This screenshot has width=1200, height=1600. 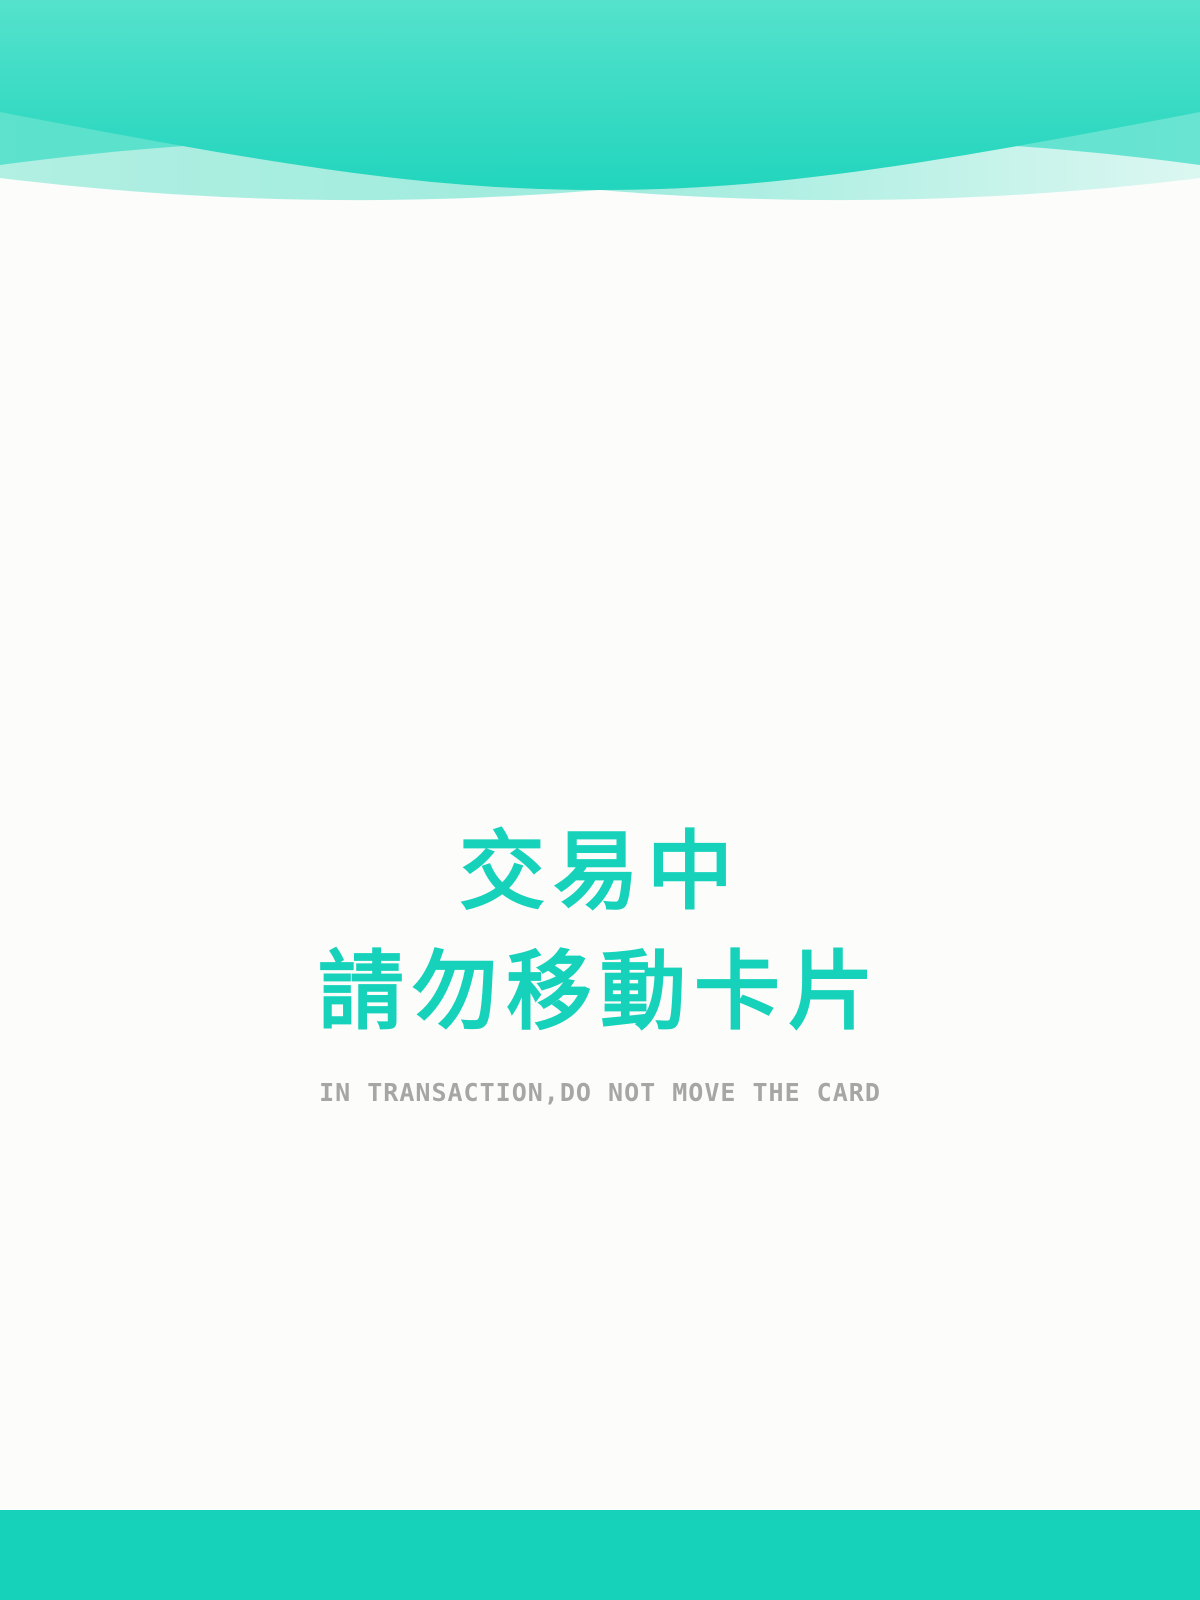 What do you see at coordinates (600, 95) in the screenshot?
I see `wave-main-band` at bounding box center [600, 95].